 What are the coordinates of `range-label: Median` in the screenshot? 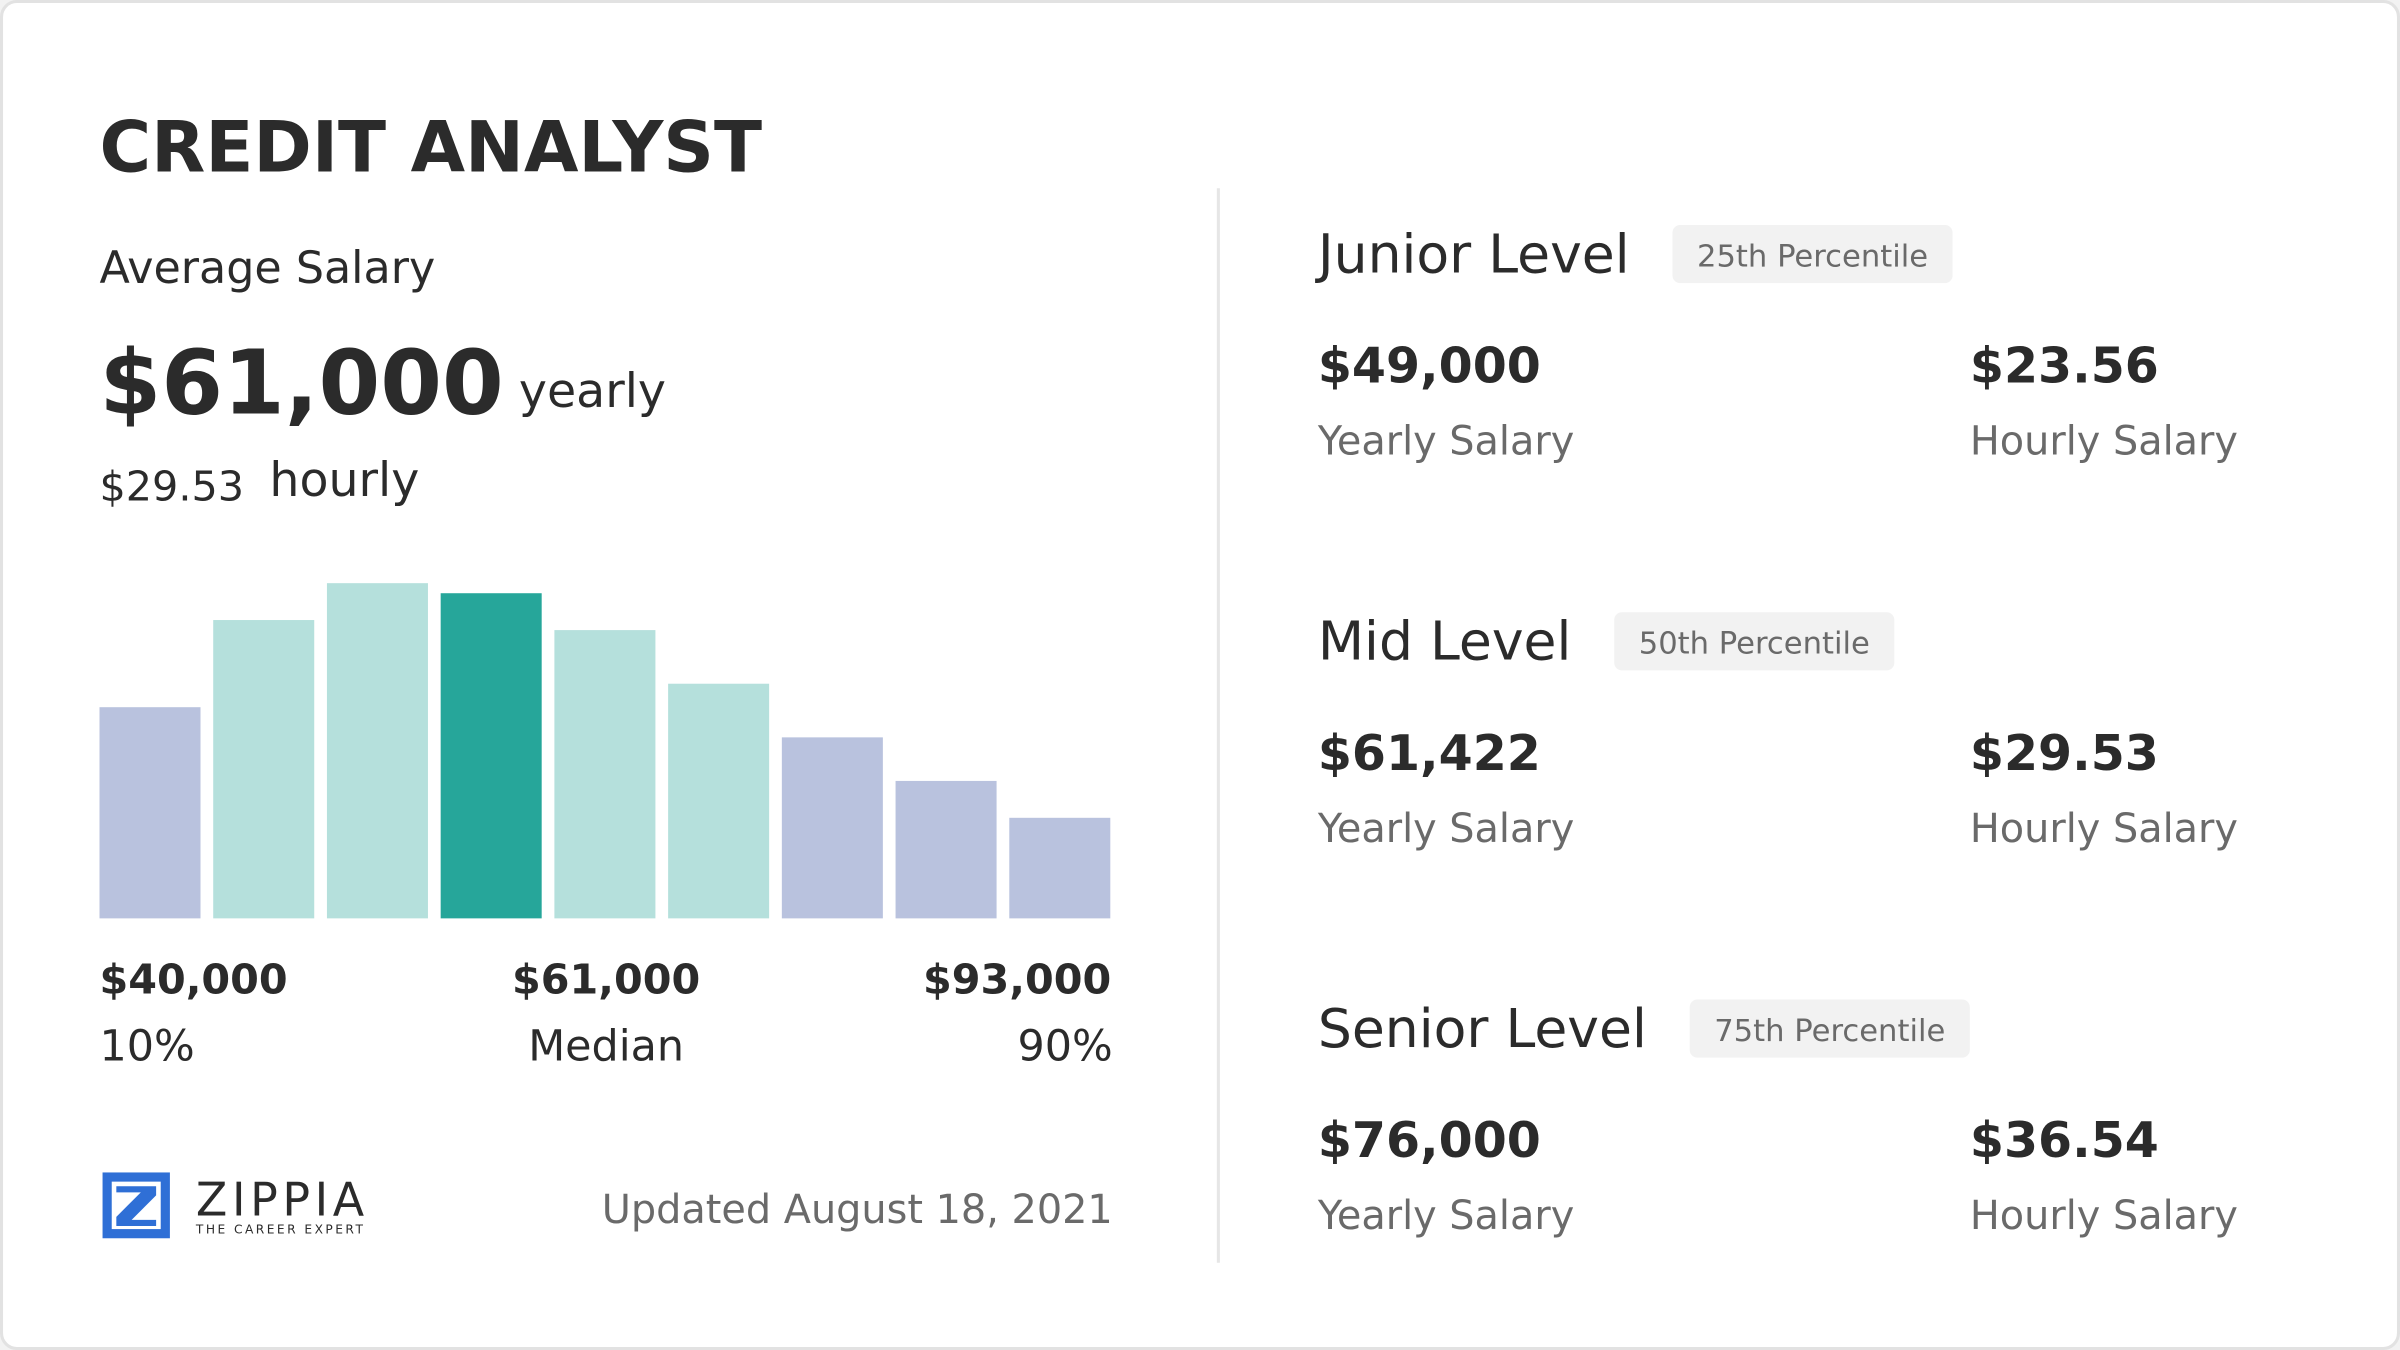 It's located at (606, 1047).